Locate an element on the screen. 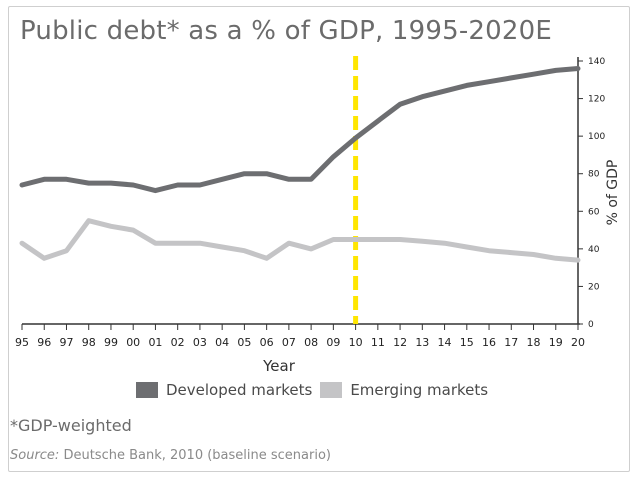 The width and height of the screenshot is (638, 479). x-tick-label: 18 is located at coordinates (534, 342).